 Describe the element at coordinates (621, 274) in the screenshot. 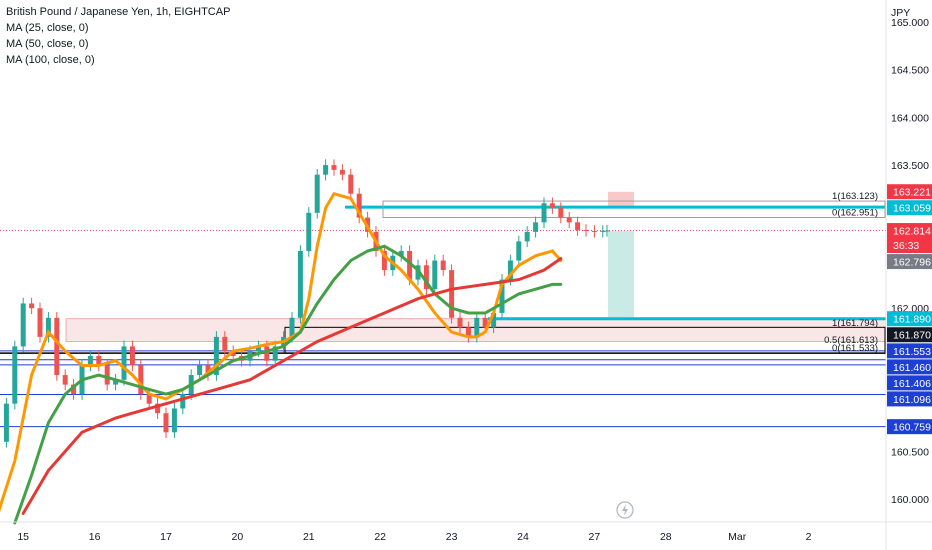

I see `take-profit-zone` at that location.